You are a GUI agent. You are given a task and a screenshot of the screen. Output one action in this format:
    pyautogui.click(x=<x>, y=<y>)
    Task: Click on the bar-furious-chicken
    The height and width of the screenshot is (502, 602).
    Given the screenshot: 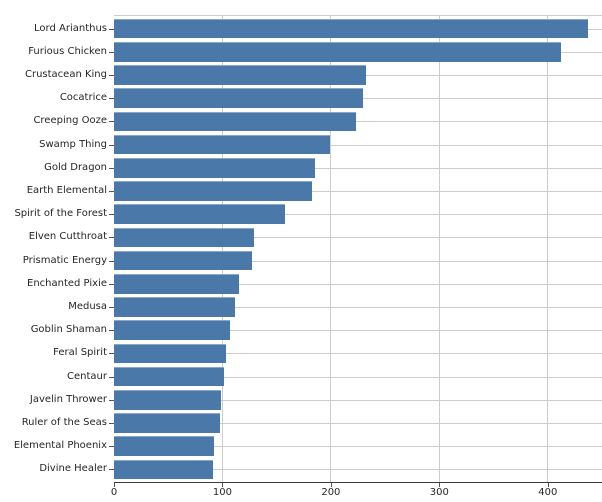 What is the action you would take?
    pyautogui.click(x=337, y=52)
    